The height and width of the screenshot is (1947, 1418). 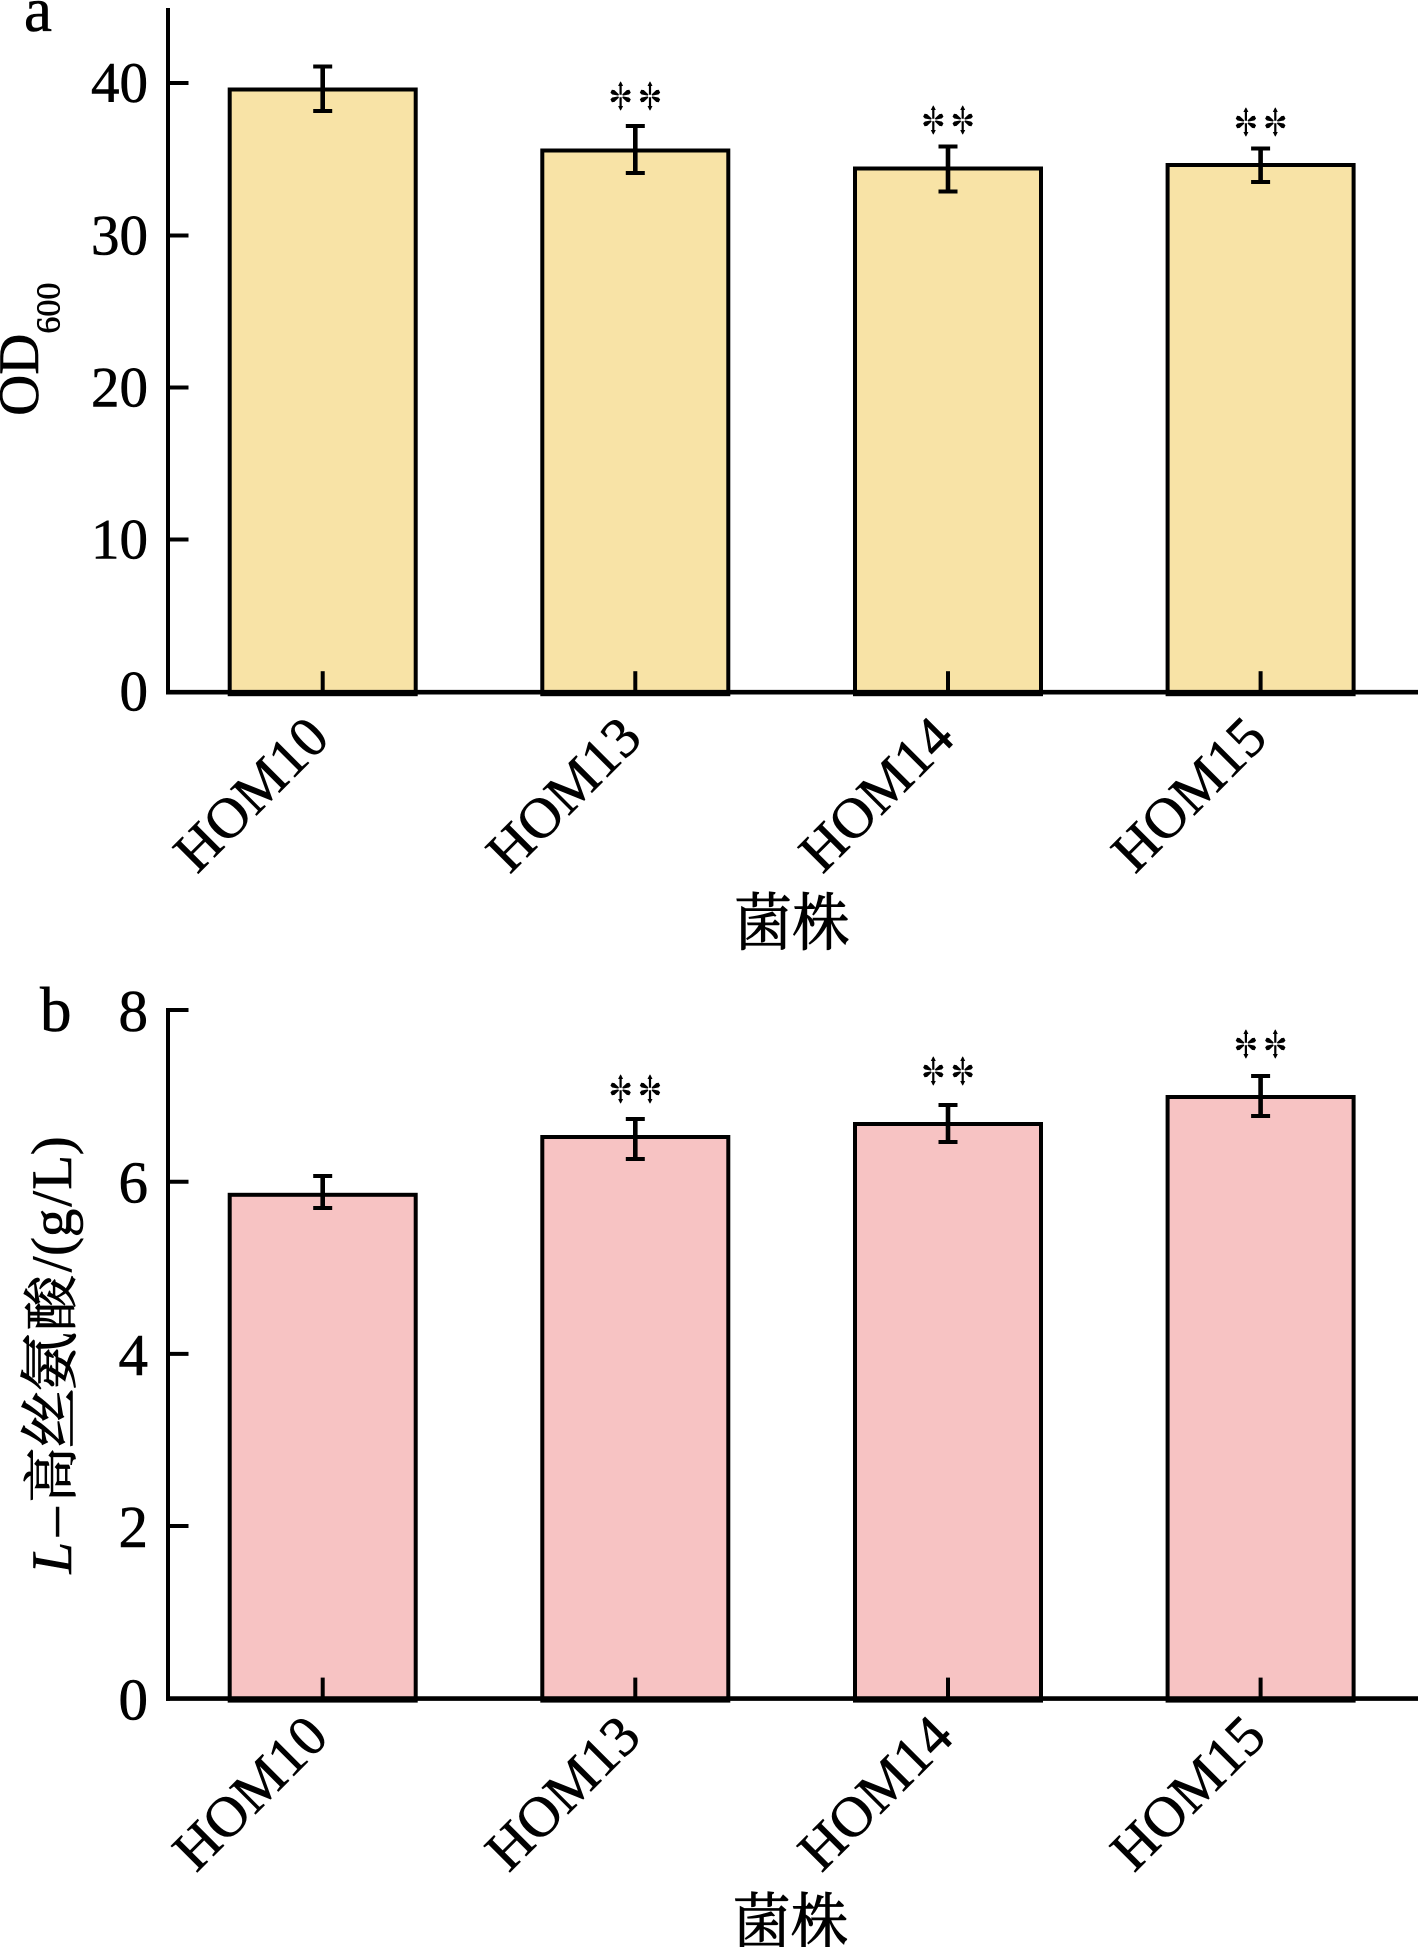 I want to click on svg-text: 40, so click(x=119, y=83).